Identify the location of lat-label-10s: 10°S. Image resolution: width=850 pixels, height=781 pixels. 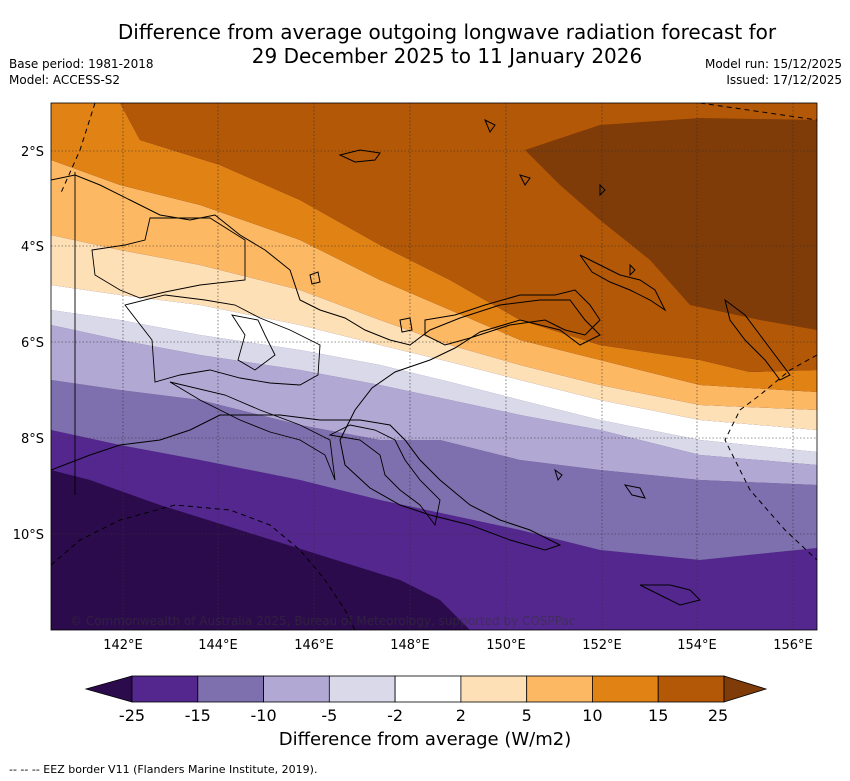
(28, 535).